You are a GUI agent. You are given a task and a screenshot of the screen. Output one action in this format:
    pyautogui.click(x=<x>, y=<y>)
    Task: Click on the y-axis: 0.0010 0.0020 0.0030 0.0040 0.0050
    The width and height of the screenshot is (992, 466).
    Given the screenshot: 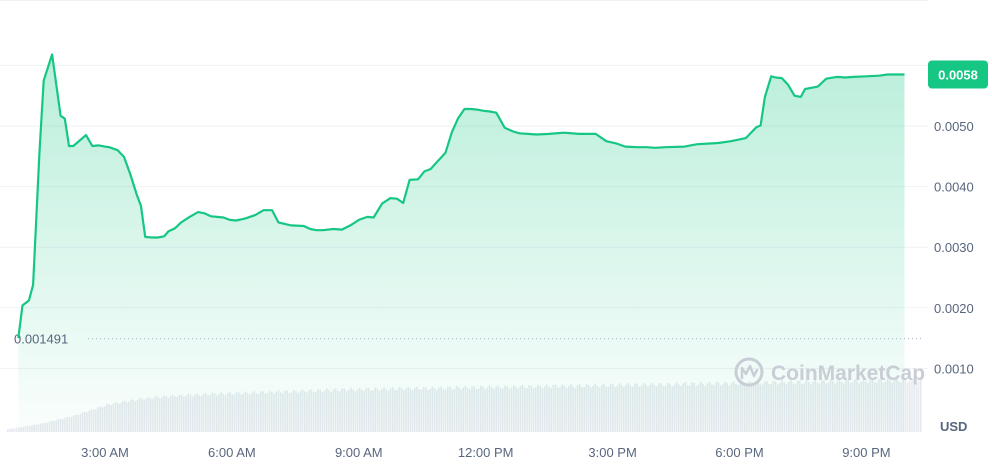 What is the action you would take?
    pyautogui.click(x=954, y=247)
    